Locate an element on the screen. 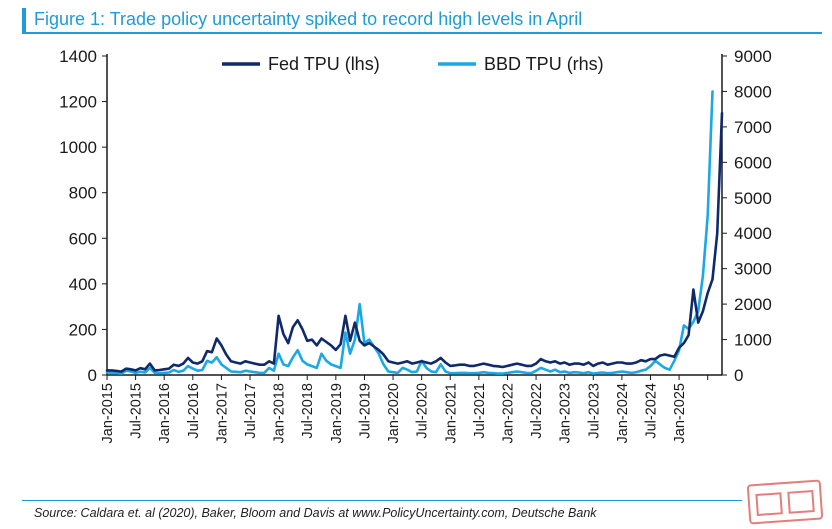 The height and width of the screenshot is (529, 832). watermark-stamp-icon is located at coordinates (785, 502).